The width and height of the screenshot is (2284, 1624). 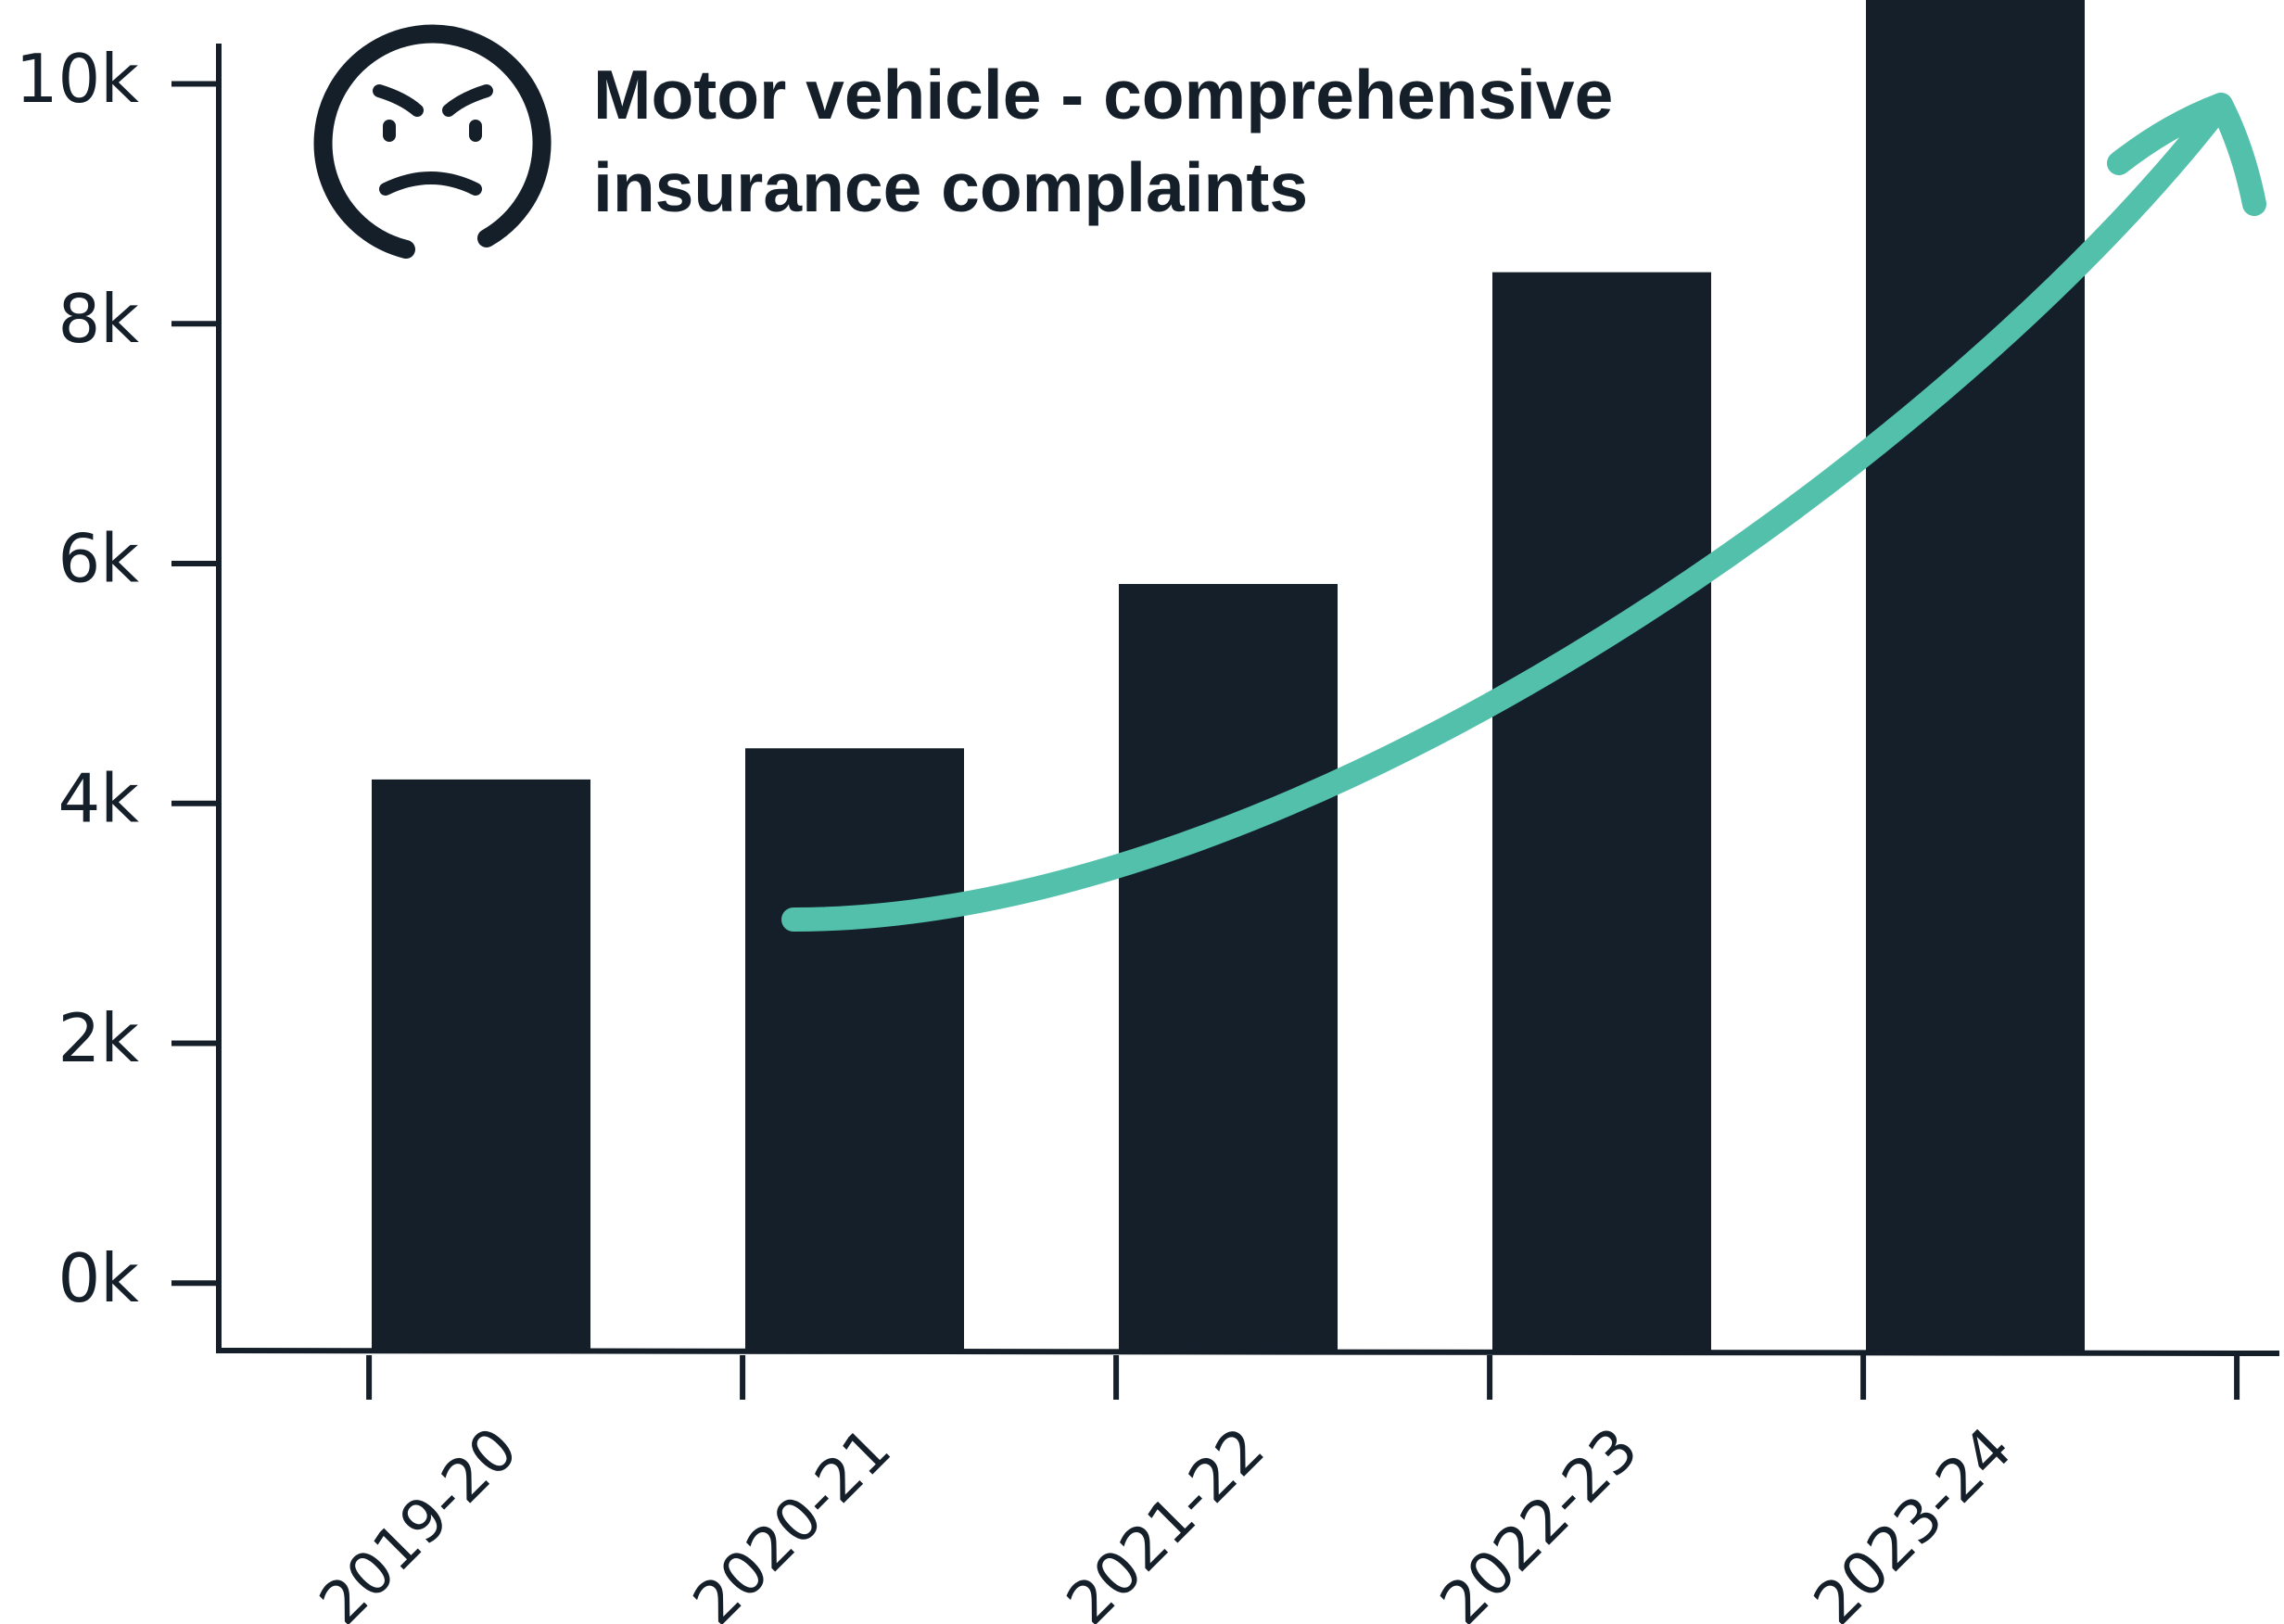 I want to click on x-tick-marks, so click(x=1303, y=1377).